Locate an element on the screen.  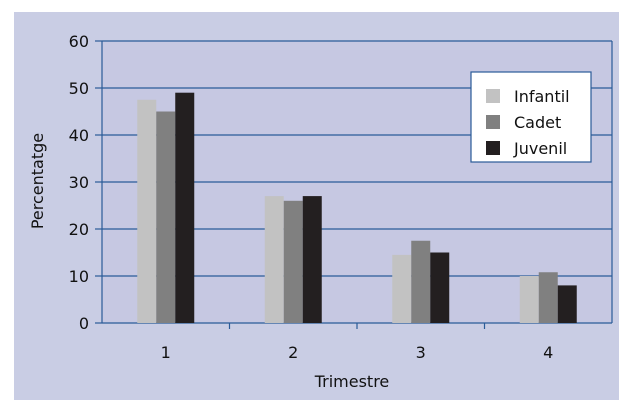
x-tick-label-2: 2 is located at coordinates (293, 352).